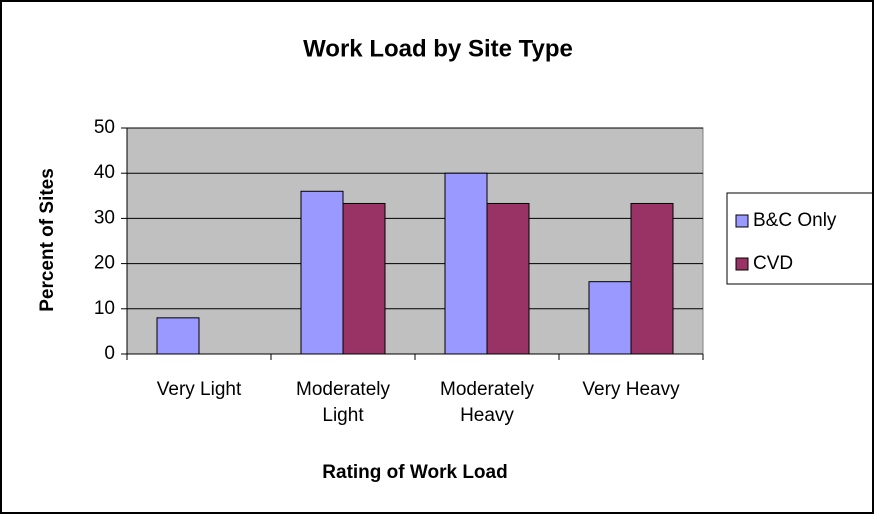  I want to click on y-tick-label: 10, so click(104, 308).